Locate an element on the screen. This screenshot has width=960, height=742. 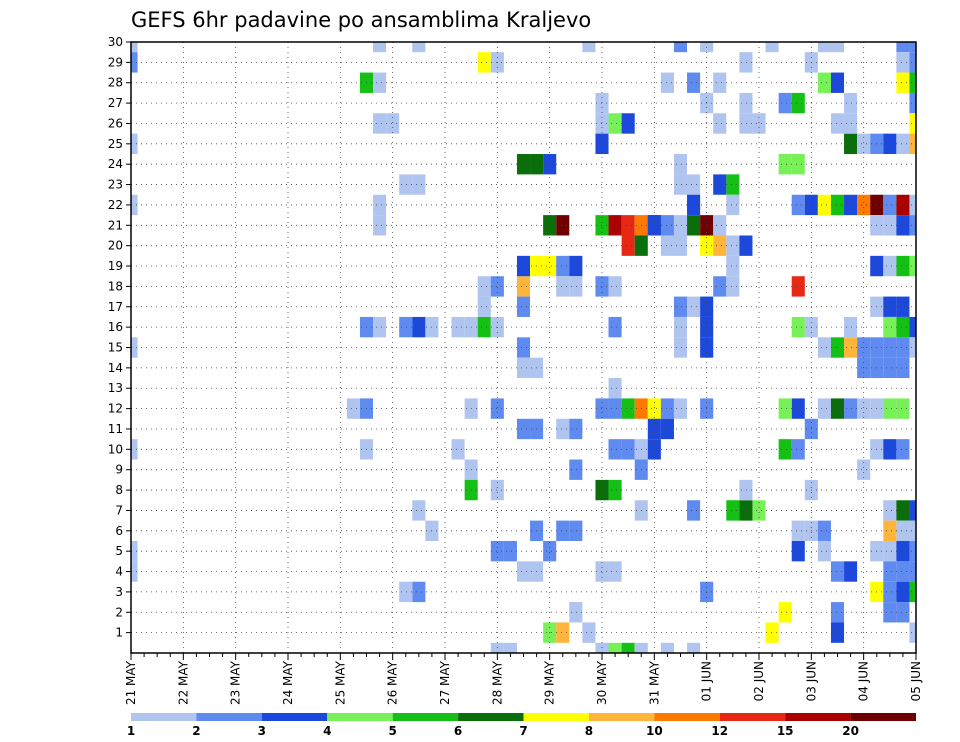
x-tick-label: 01 JUN is located at coordinates (707, 681).